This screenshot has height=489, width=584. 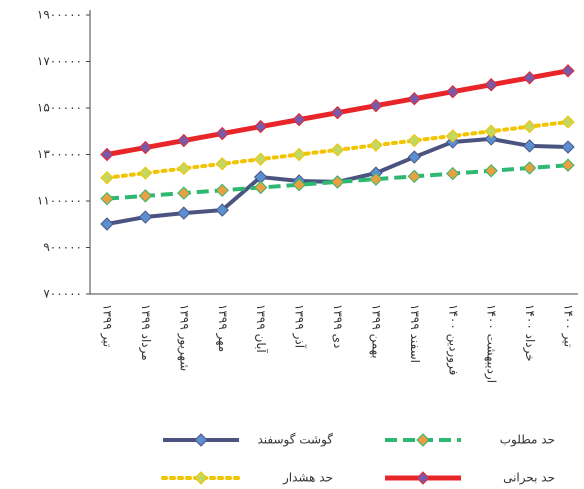 What do you see at coordinates (261, 328) in the screenshot?
I see `x-tick-label: آبان ۱۳۹۹` at bounding box center [261, 328].